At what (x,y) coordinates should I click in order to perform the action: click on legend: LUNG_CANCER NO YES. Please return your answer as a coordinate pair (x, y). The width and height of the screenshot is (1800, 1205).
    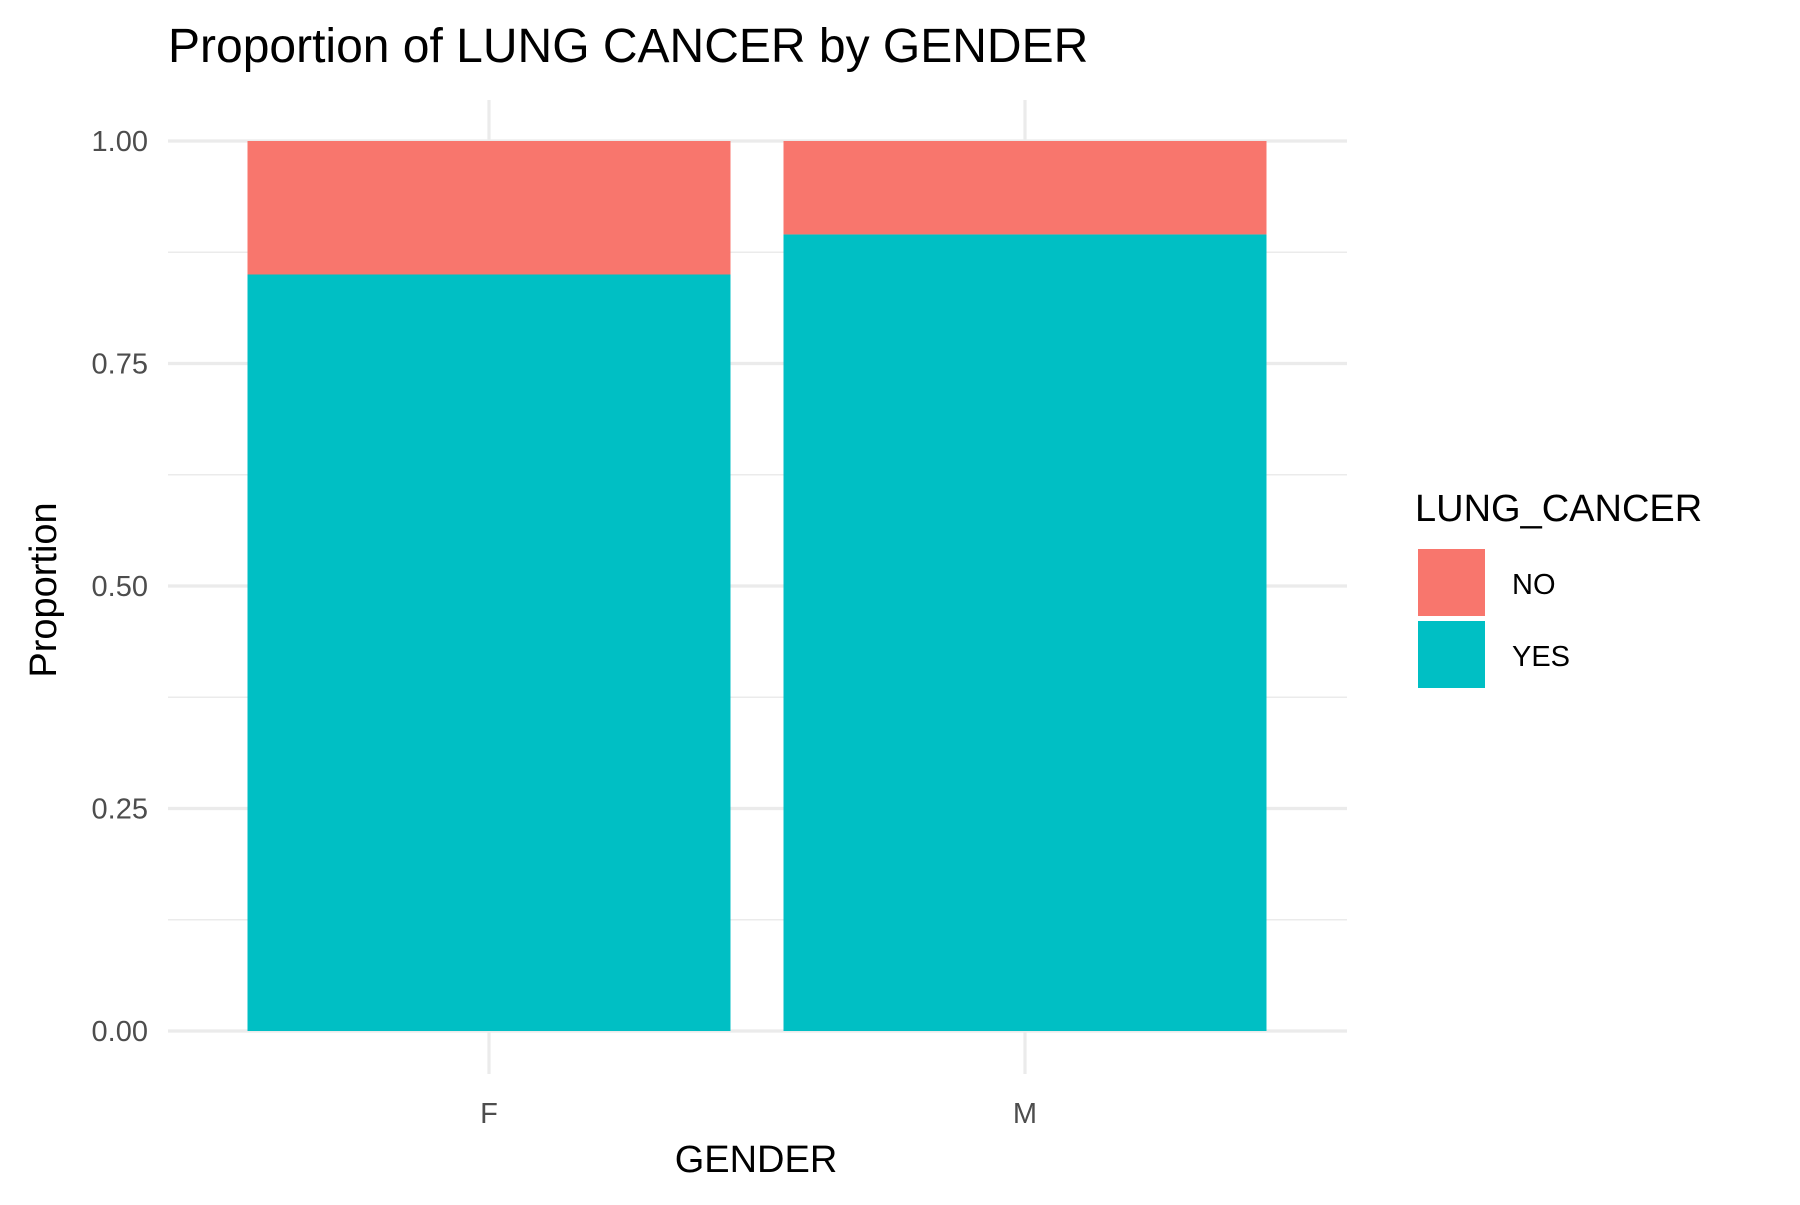
    Looking at the image, I should click on (1558, 588).